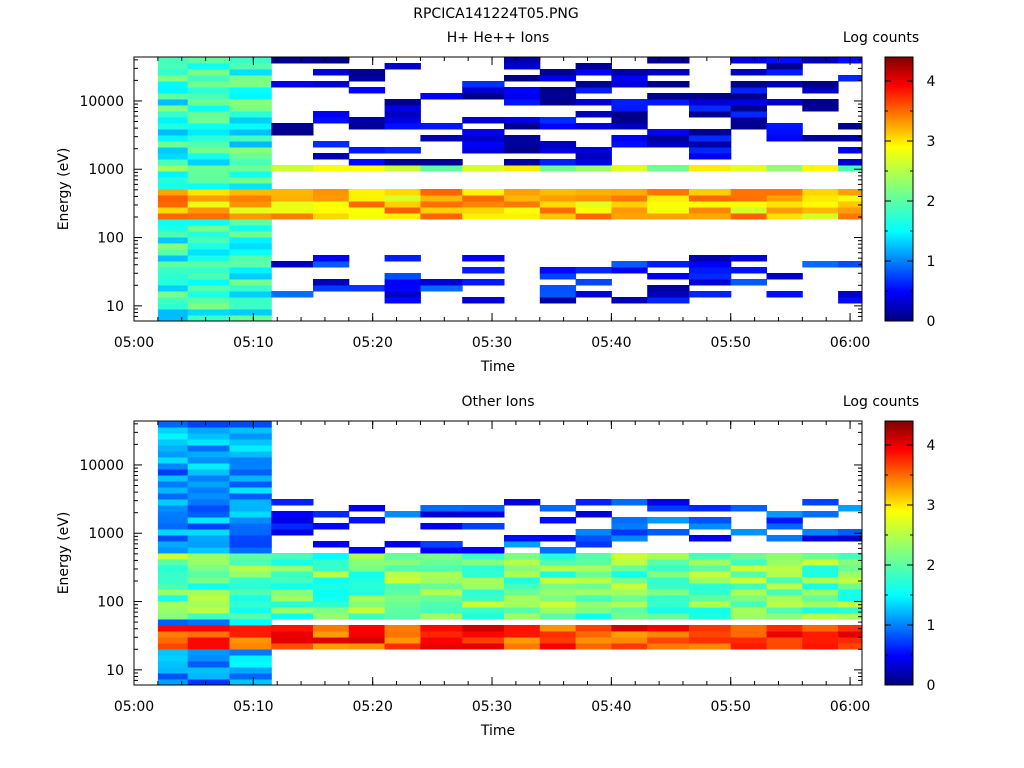 The height and width of the screenshot is (768, 1024). Describe the element at coordinates (134, 343) in the screenshot. I see `x-tick-label: 05:00` at that location.